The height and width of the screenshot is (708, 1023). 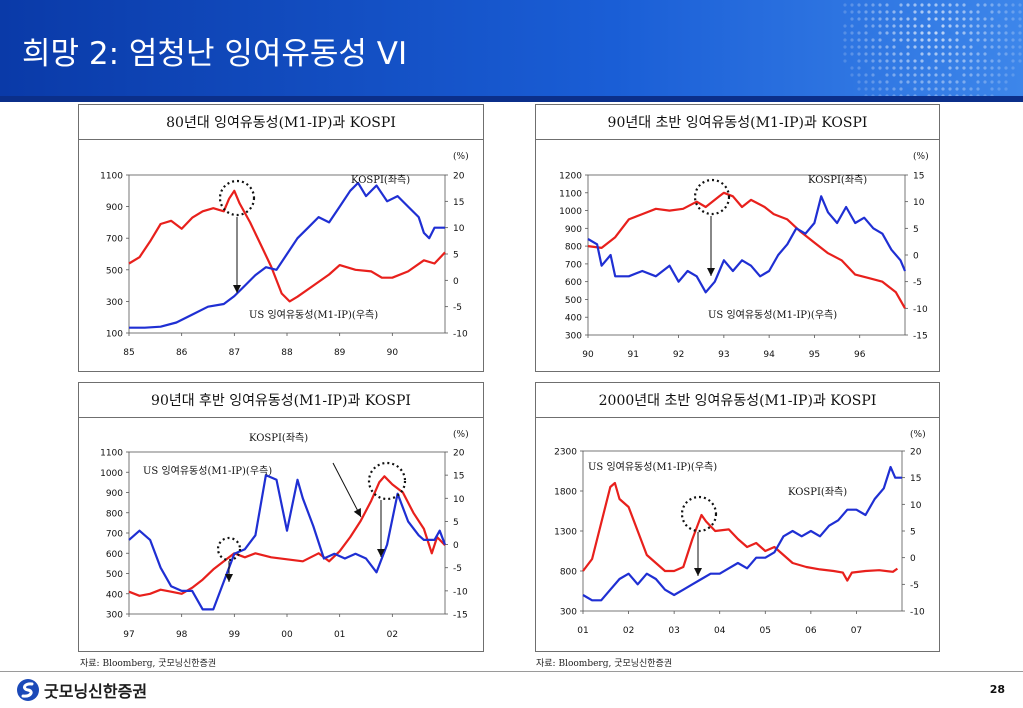 What do you see at coordinates (114, 335) in the screenshot?
I see `y-left-tick-label: 100` at bounding box center [114, 335].